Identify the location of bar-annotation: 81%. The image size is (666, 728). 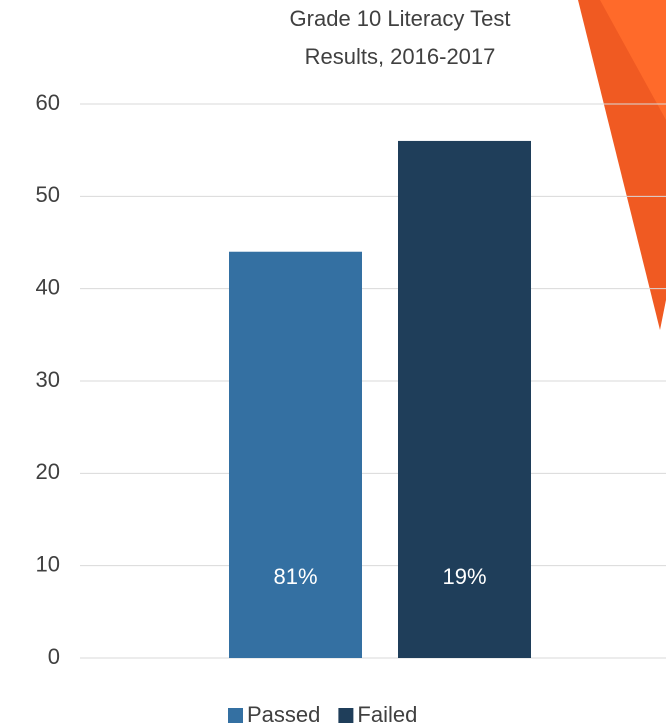
(295, 576).